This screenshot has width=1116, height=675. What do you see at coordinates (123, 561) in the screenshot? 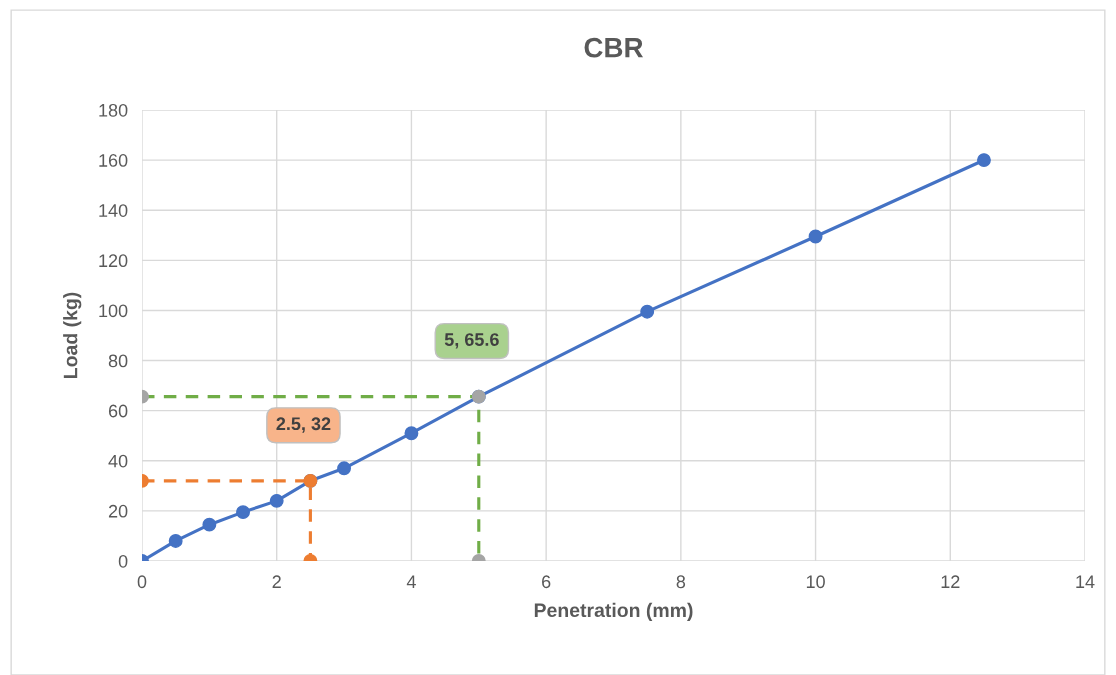
I see `y-tick-label: 0` at bounding box center [123, 561].